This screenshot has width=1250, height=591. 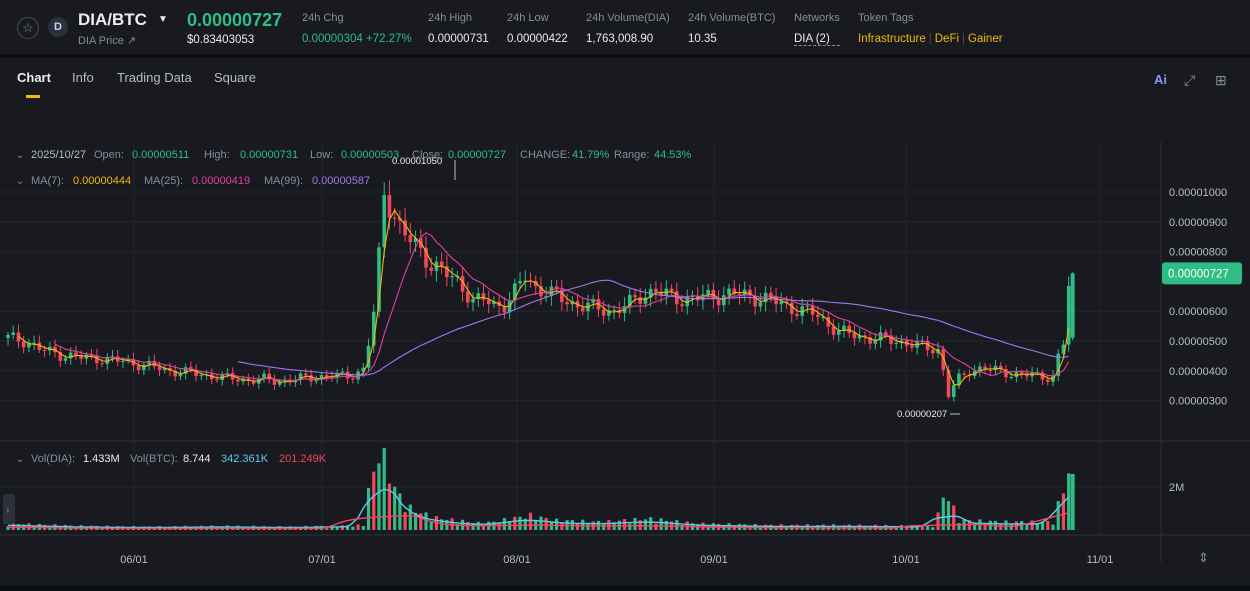 What do you see at coordinates (731, 28) in the screenshot?
I see `stat-4: 24h Volume(BTC) 10.35` at bounding box center [731, 28].